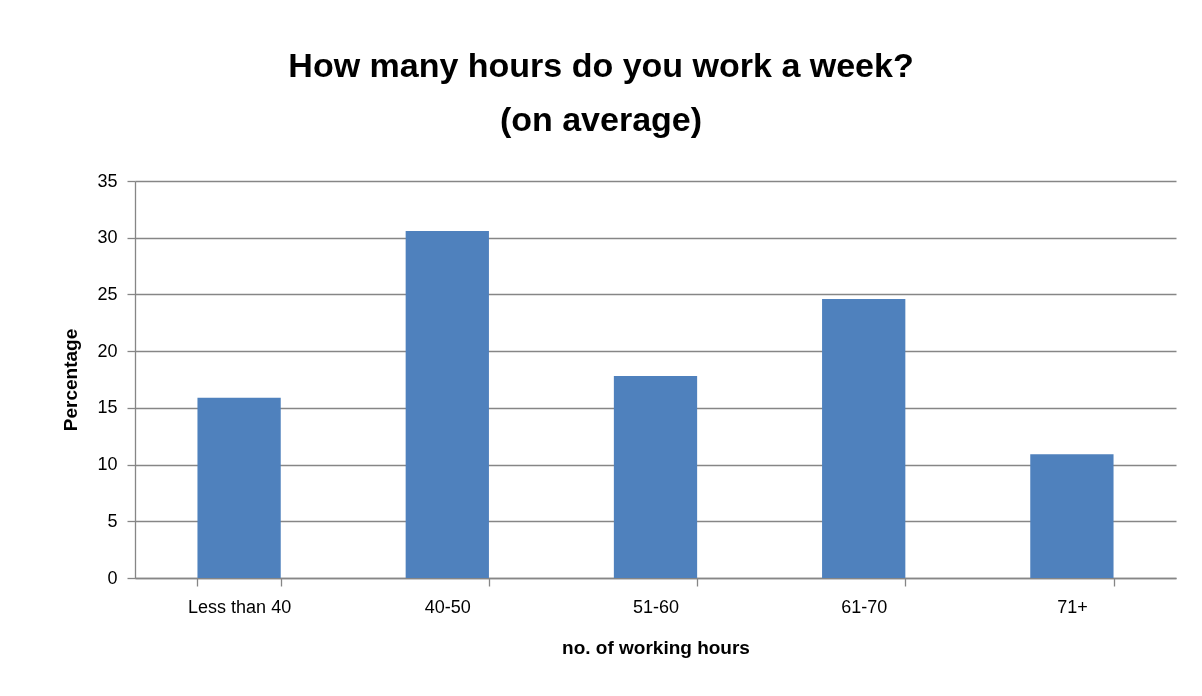 The width and height of the screenshot is (1202, 696). Describe the element at coordinates (107, 350) in the screenshot. I see `y-tick-label: 20` at that location.